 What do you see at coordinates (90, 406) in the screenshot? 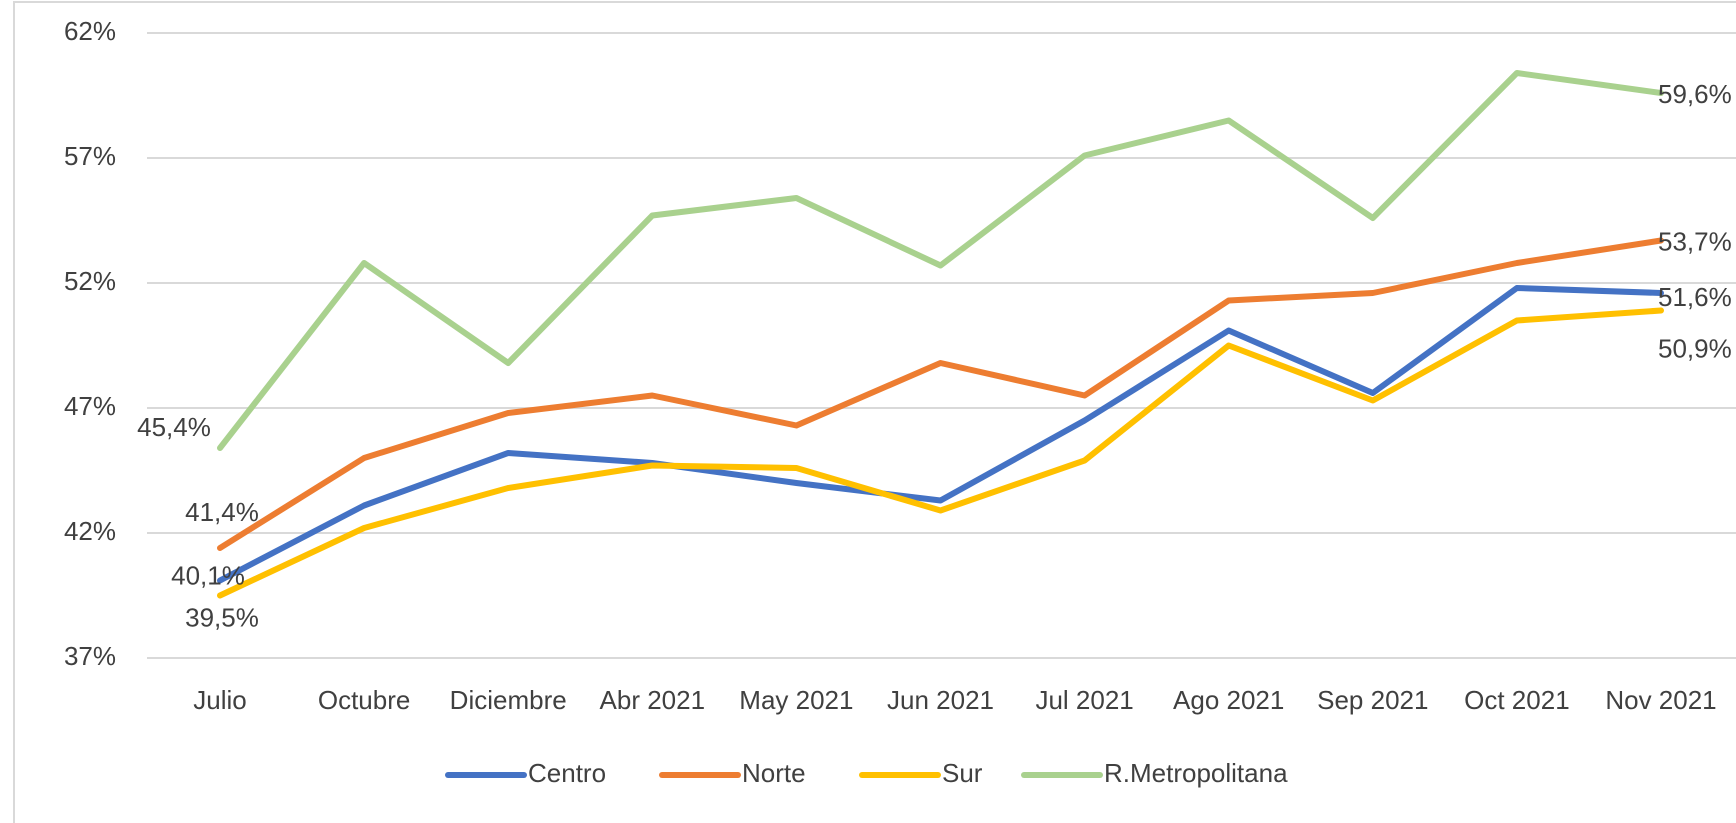
I see `y-tick-label: 47%` at bounding box center [90, 406].